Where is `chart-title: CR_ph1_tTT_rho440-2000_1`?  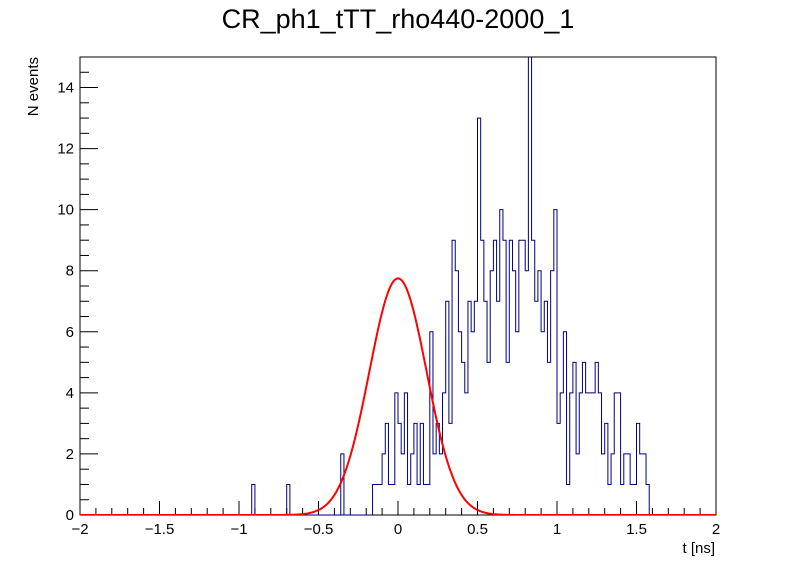 chart-title: CR_ph1_tTT_rho440-2000_1 is located at coordinates (398, 19).